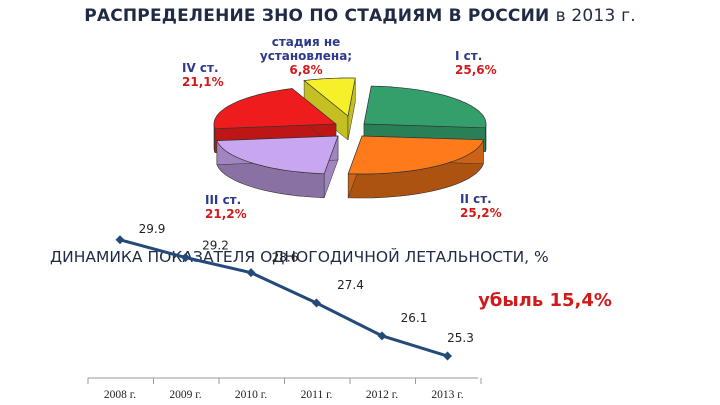  What do you see at coordinates (226, 214) in the screenshot?
I see `pie-slice-value: 21,2%` at bounding box center [226, 214].